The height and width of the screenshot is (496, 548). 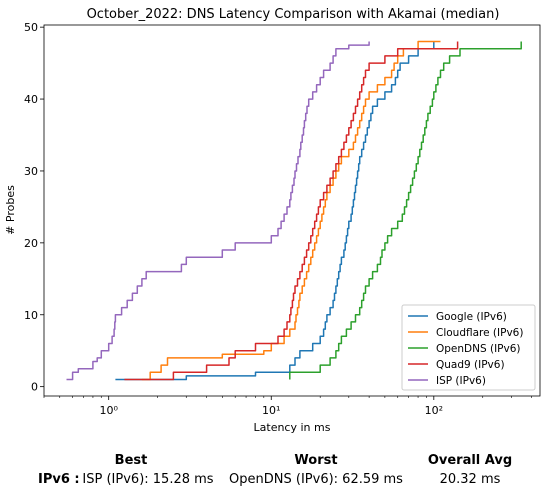 What do you see at coordinates (34, 387) in the screenshot?
I see `y-tick-label-0: 0` at bounding box center [34, 387].